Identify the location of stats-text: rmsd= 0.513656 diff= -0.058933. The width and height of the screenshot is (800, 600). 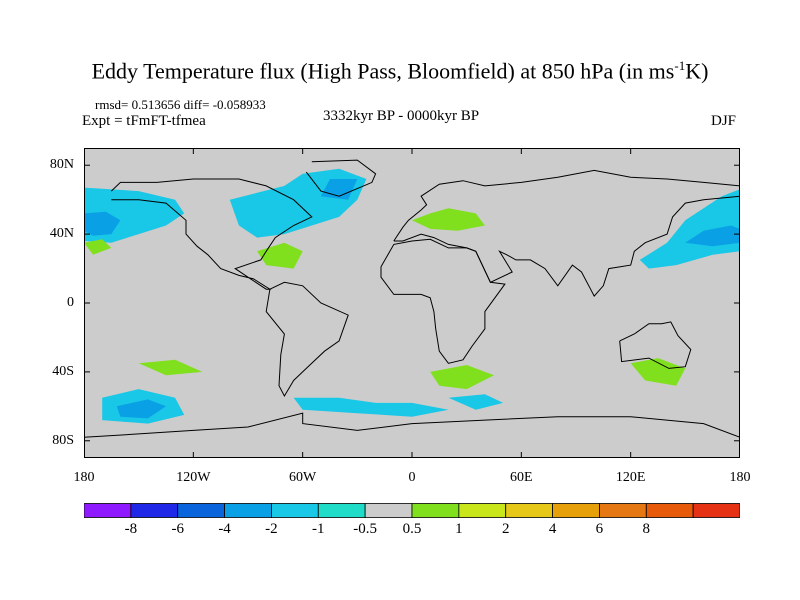
(180, 104).